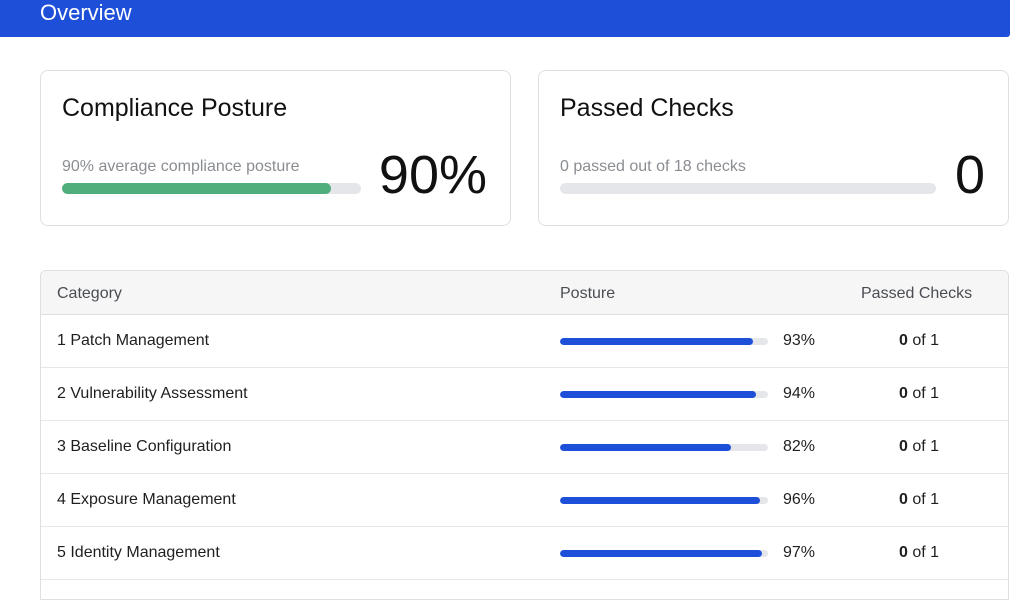 Image resolution: width=1030 pixels, height=600 pixels. What do you see at coordinates (146, 499) in the screenshot?
I see `category-name: 4 Exposure Management` at bounding box center [146, 499].